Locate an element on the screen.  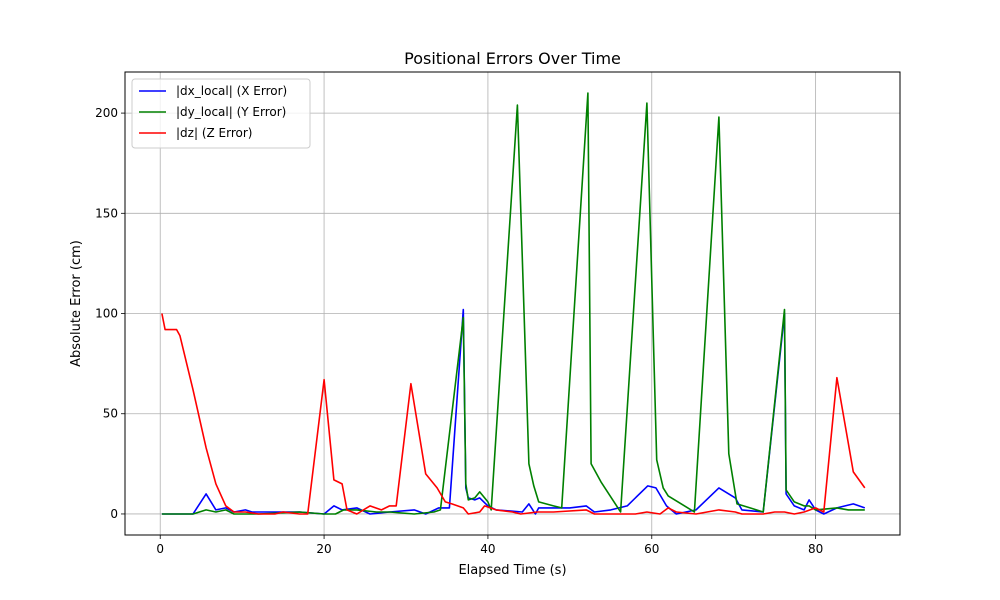
x-tick-label: 0 is located at coordinates (160, 549).